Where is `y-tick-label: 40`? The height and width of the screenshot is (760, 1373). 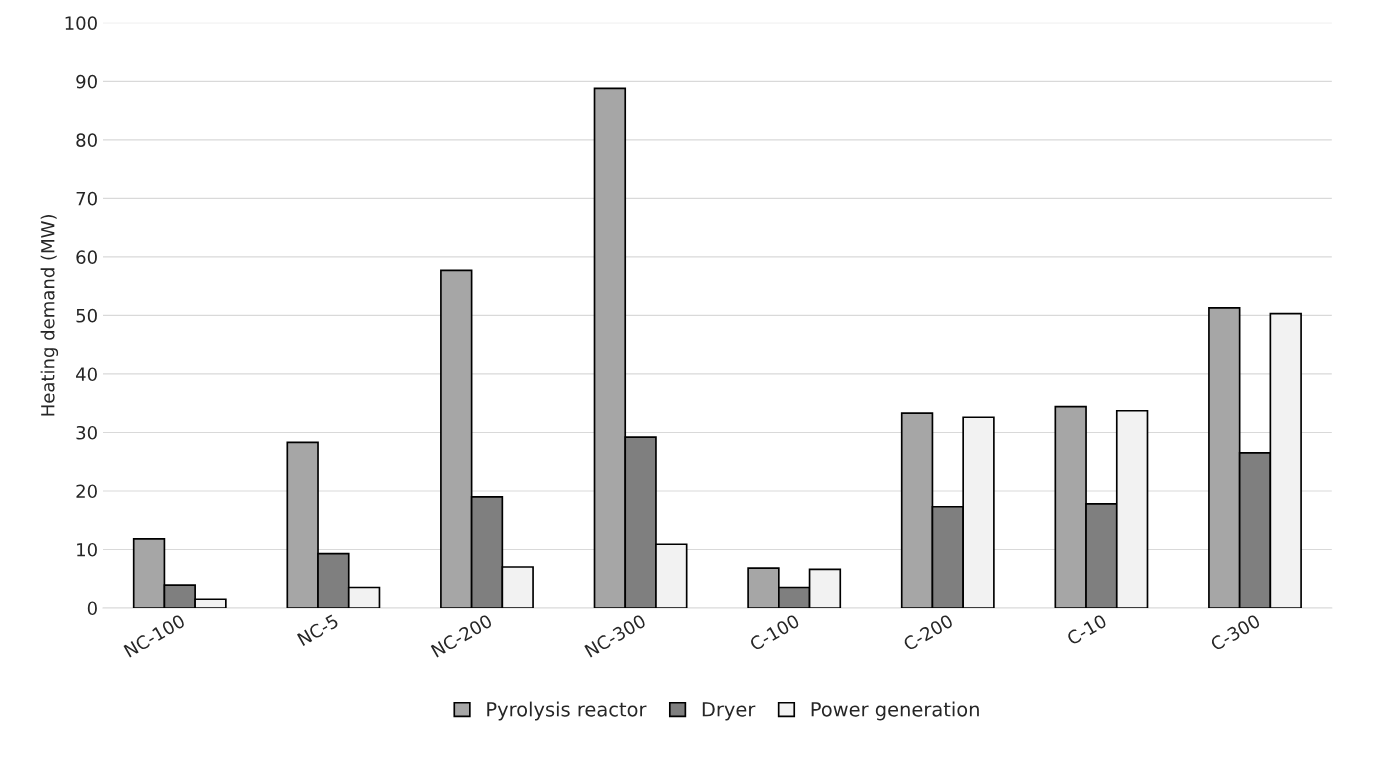
y-tick-label: 40 is located at coordinates (86, 374).